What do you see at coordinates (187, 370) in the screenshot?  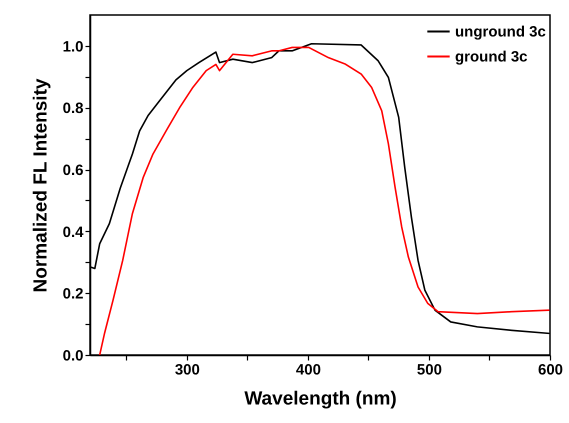 I see `x-tick-label: 300` at bounding box center [187, 370].